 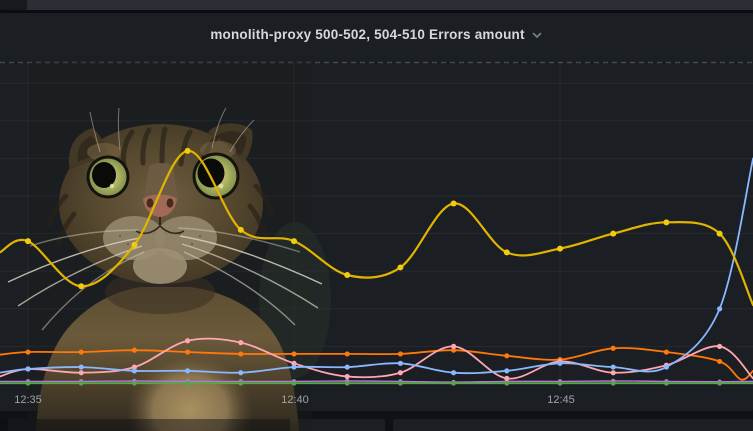 I want to click on photo-dim-band, so click(x=145, y=425).